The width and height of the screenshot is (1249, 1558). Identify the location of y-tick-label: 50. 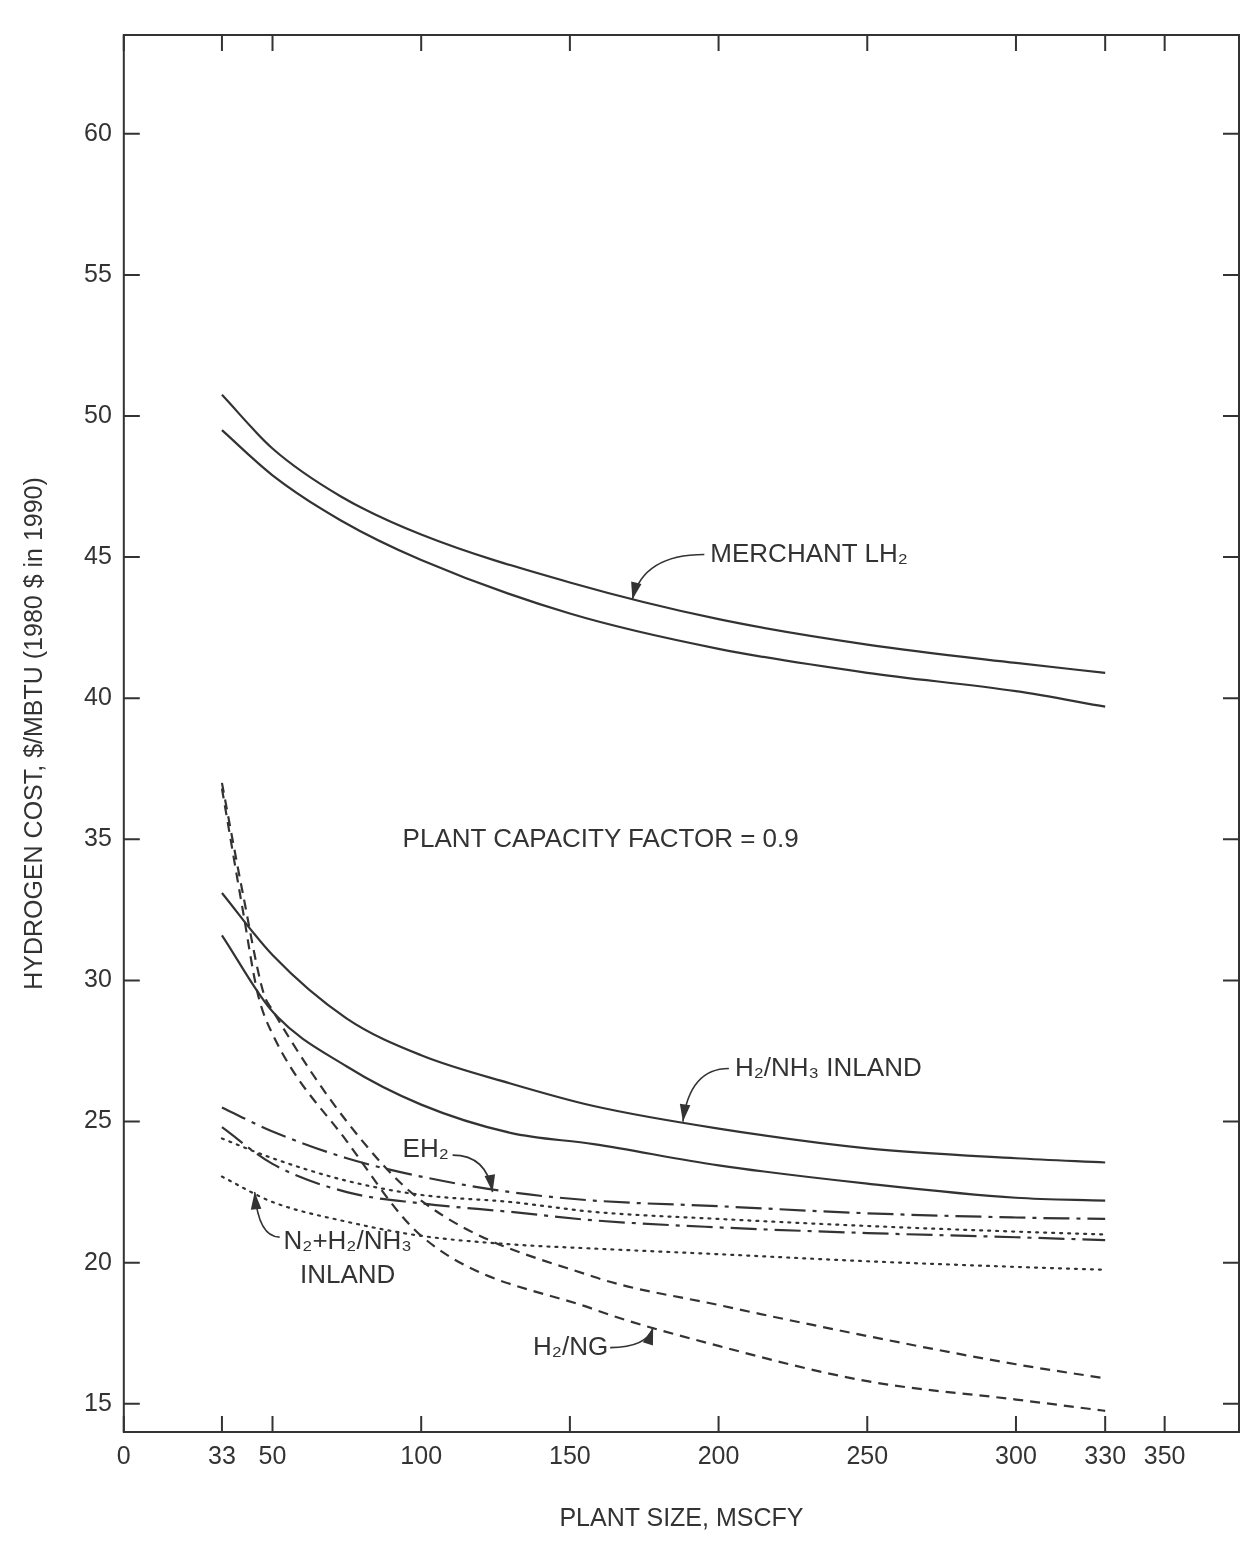
(98, 413).